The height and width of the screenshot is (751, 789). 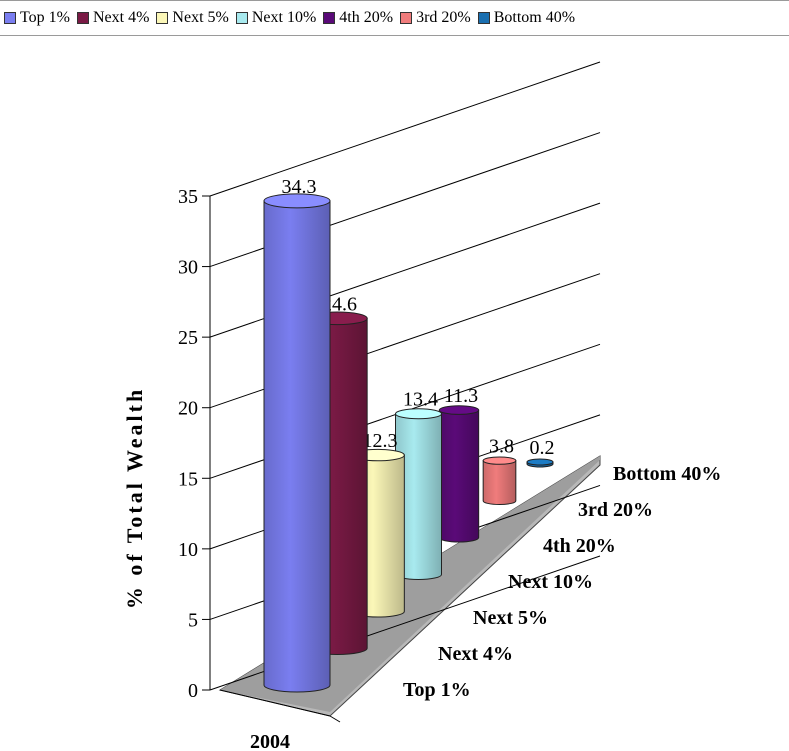 I want to click on legend-item: Next 10%, so click(x=276, y=18).